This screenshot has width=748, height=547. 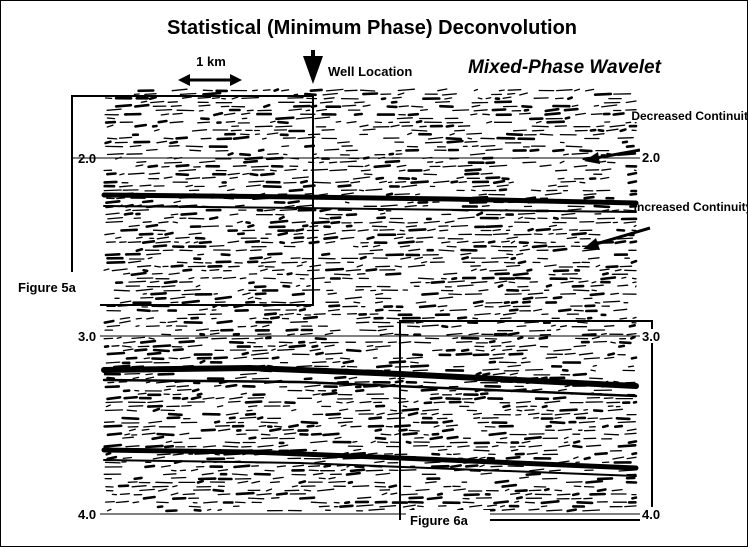 I want to click on well-label: Well Location, so click(x=370, y=71).